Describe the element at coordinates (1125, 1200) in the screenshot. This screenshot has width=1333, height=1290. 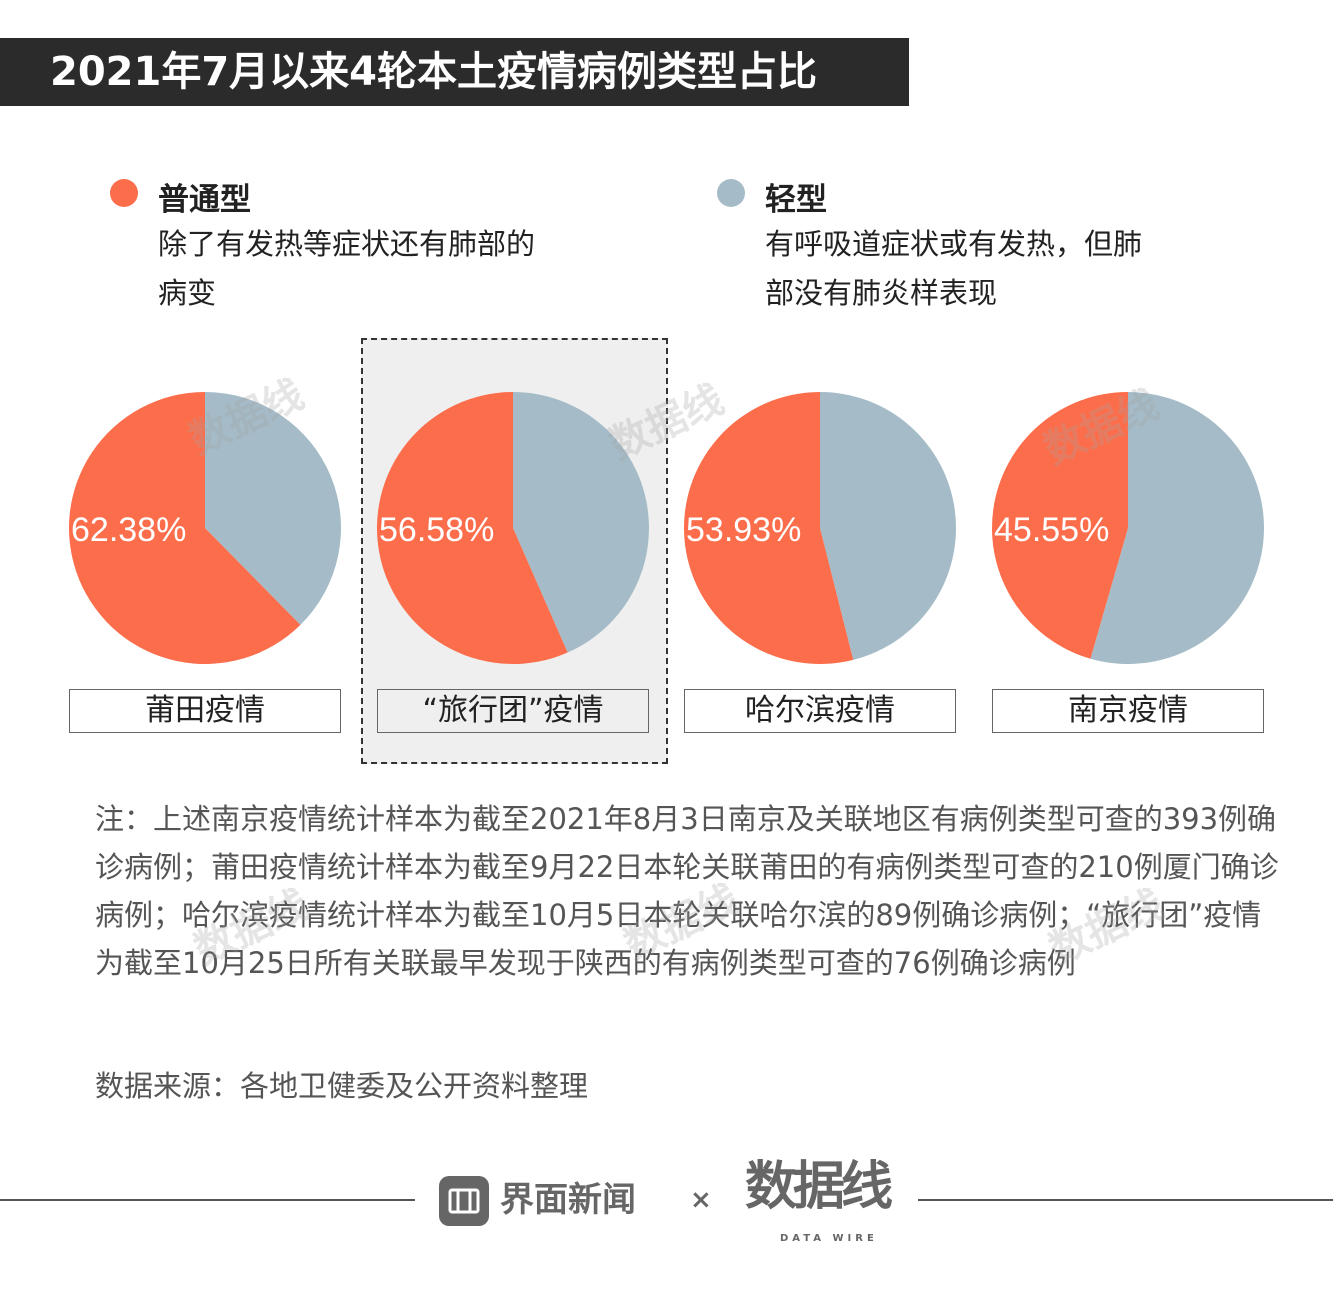
I see `footer-line-right` at that location.